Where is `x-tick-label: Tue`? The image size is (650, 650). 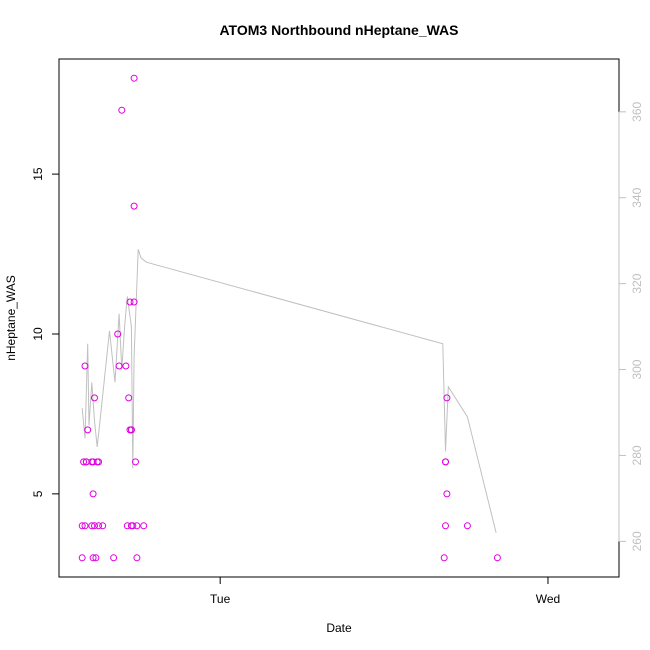 x-tick-label: Tue is located at coordinates (220, 599).